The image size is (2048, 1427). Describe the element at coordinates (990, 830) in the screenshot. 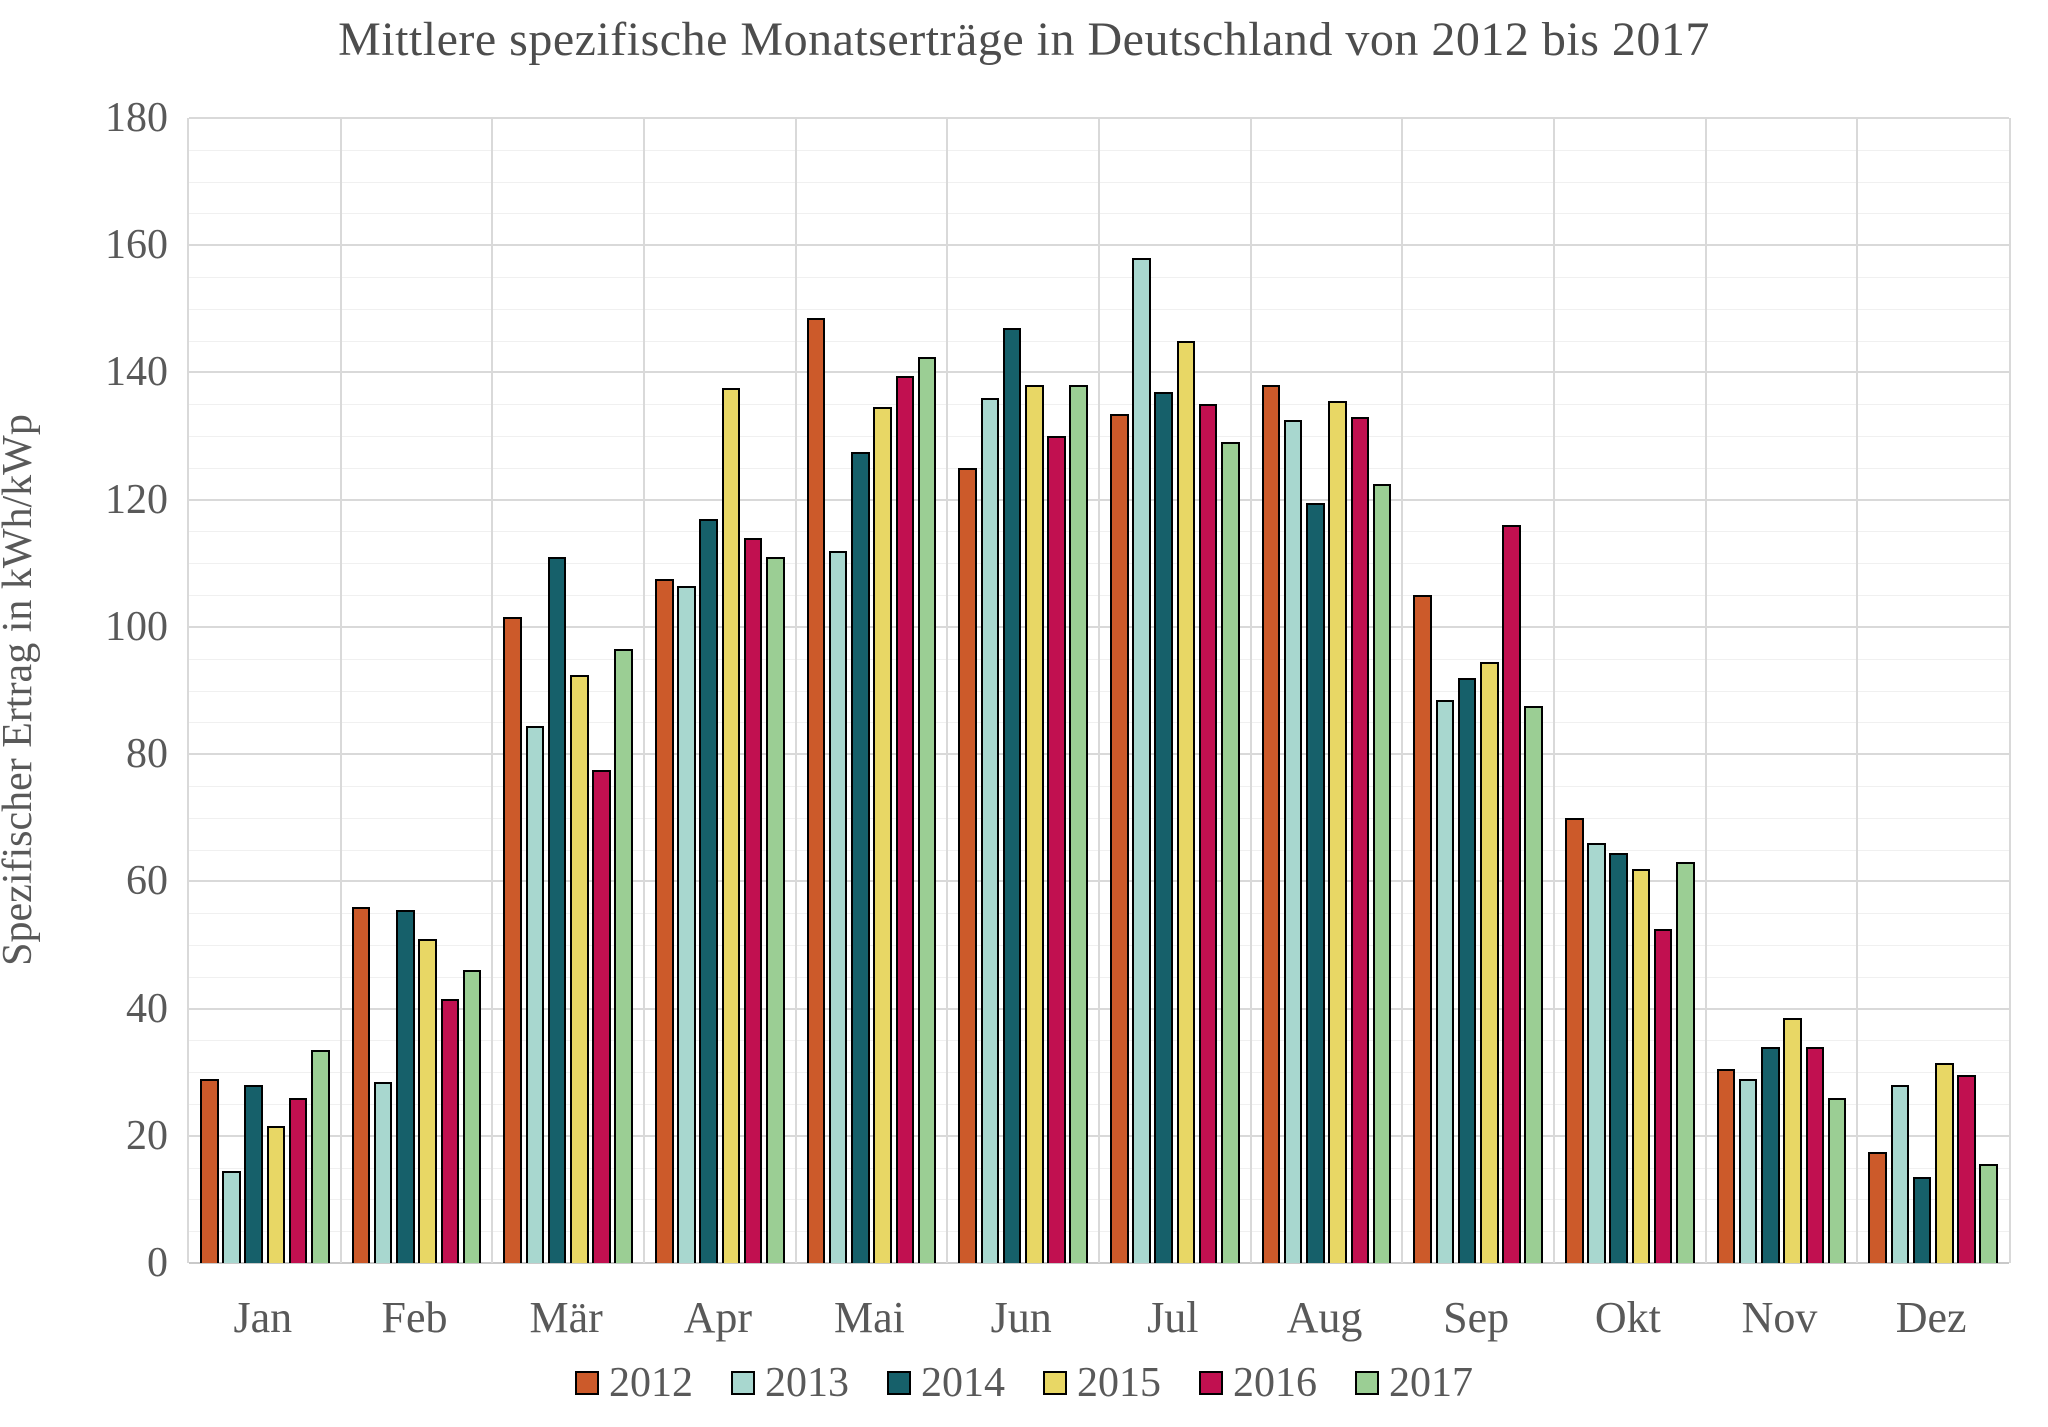

I see `bar-2013-Jun` at that location.